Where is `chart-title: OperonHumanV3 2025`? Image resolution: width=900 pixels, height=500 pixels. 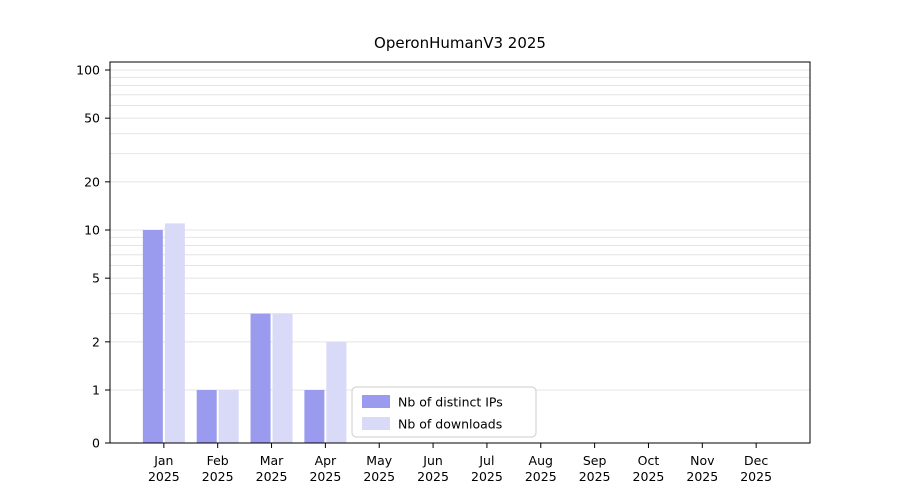
chart-title: OperonHumanV3 2025 is located at coordinates (460, 43).